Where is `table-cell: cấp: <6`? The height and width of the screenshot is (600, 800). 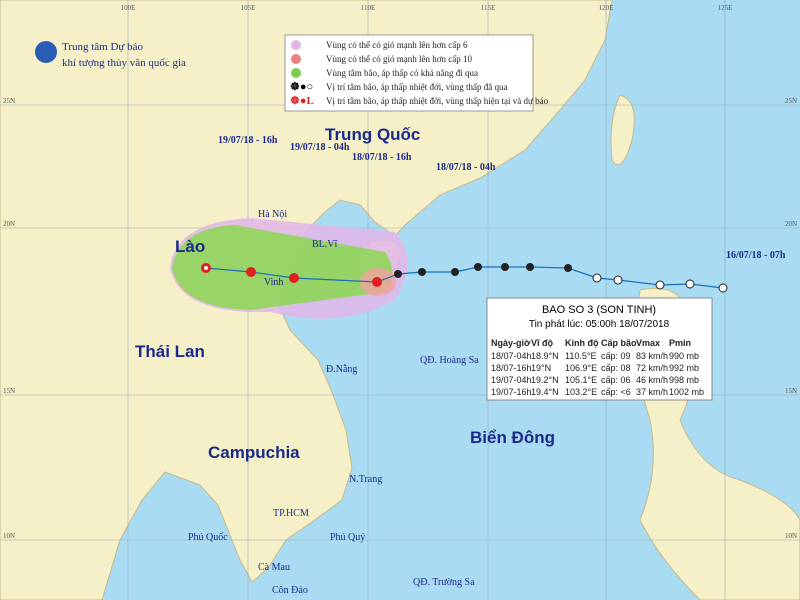
table-cell: cấp: <6 is located at coordinates (616, 392).